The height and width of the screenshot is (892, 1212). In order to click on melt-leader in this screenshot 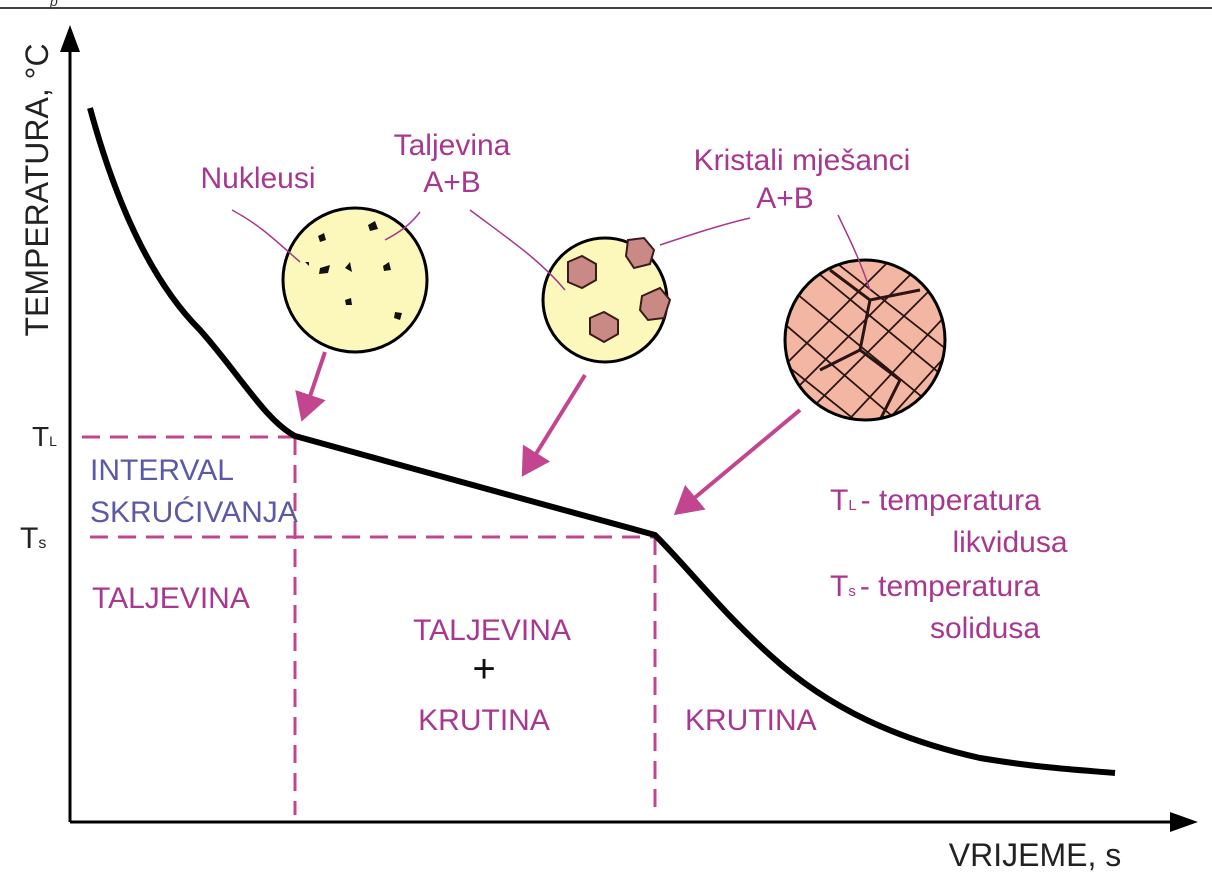, I will do `click(517, 250)`.